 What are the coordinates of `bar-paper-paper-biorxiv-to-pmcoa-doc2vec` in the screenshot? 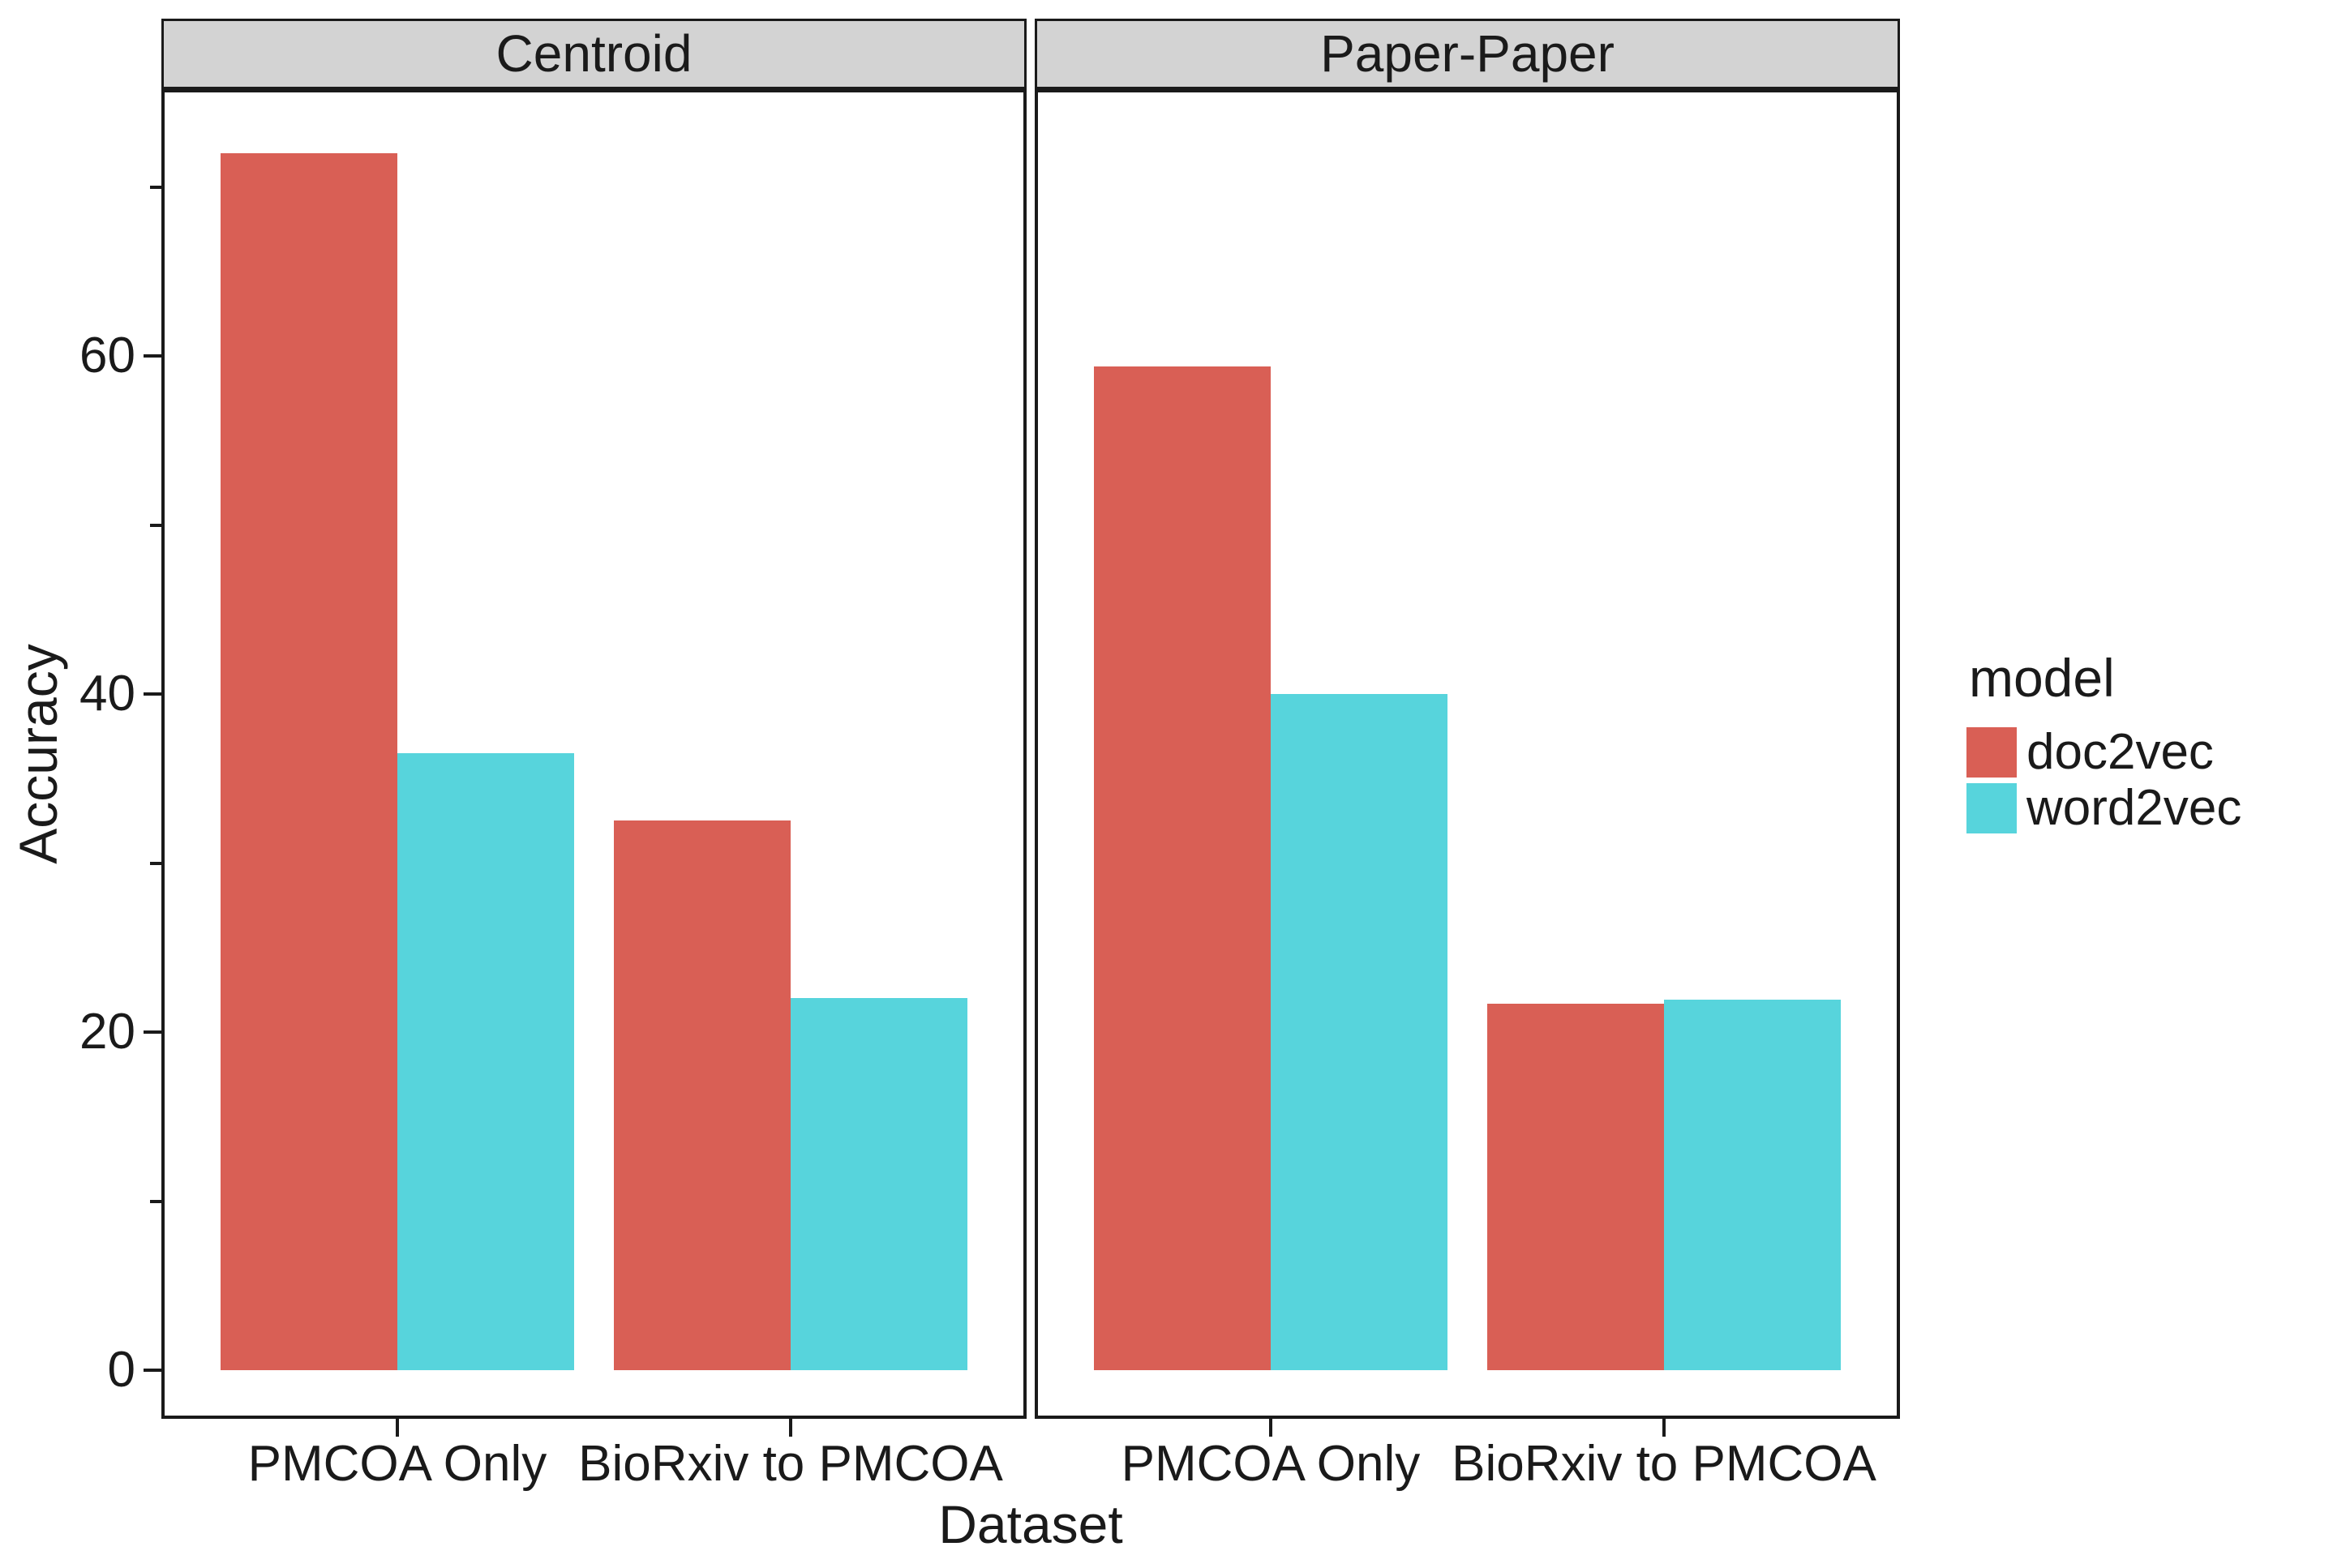 It's located at (1575, 1186).